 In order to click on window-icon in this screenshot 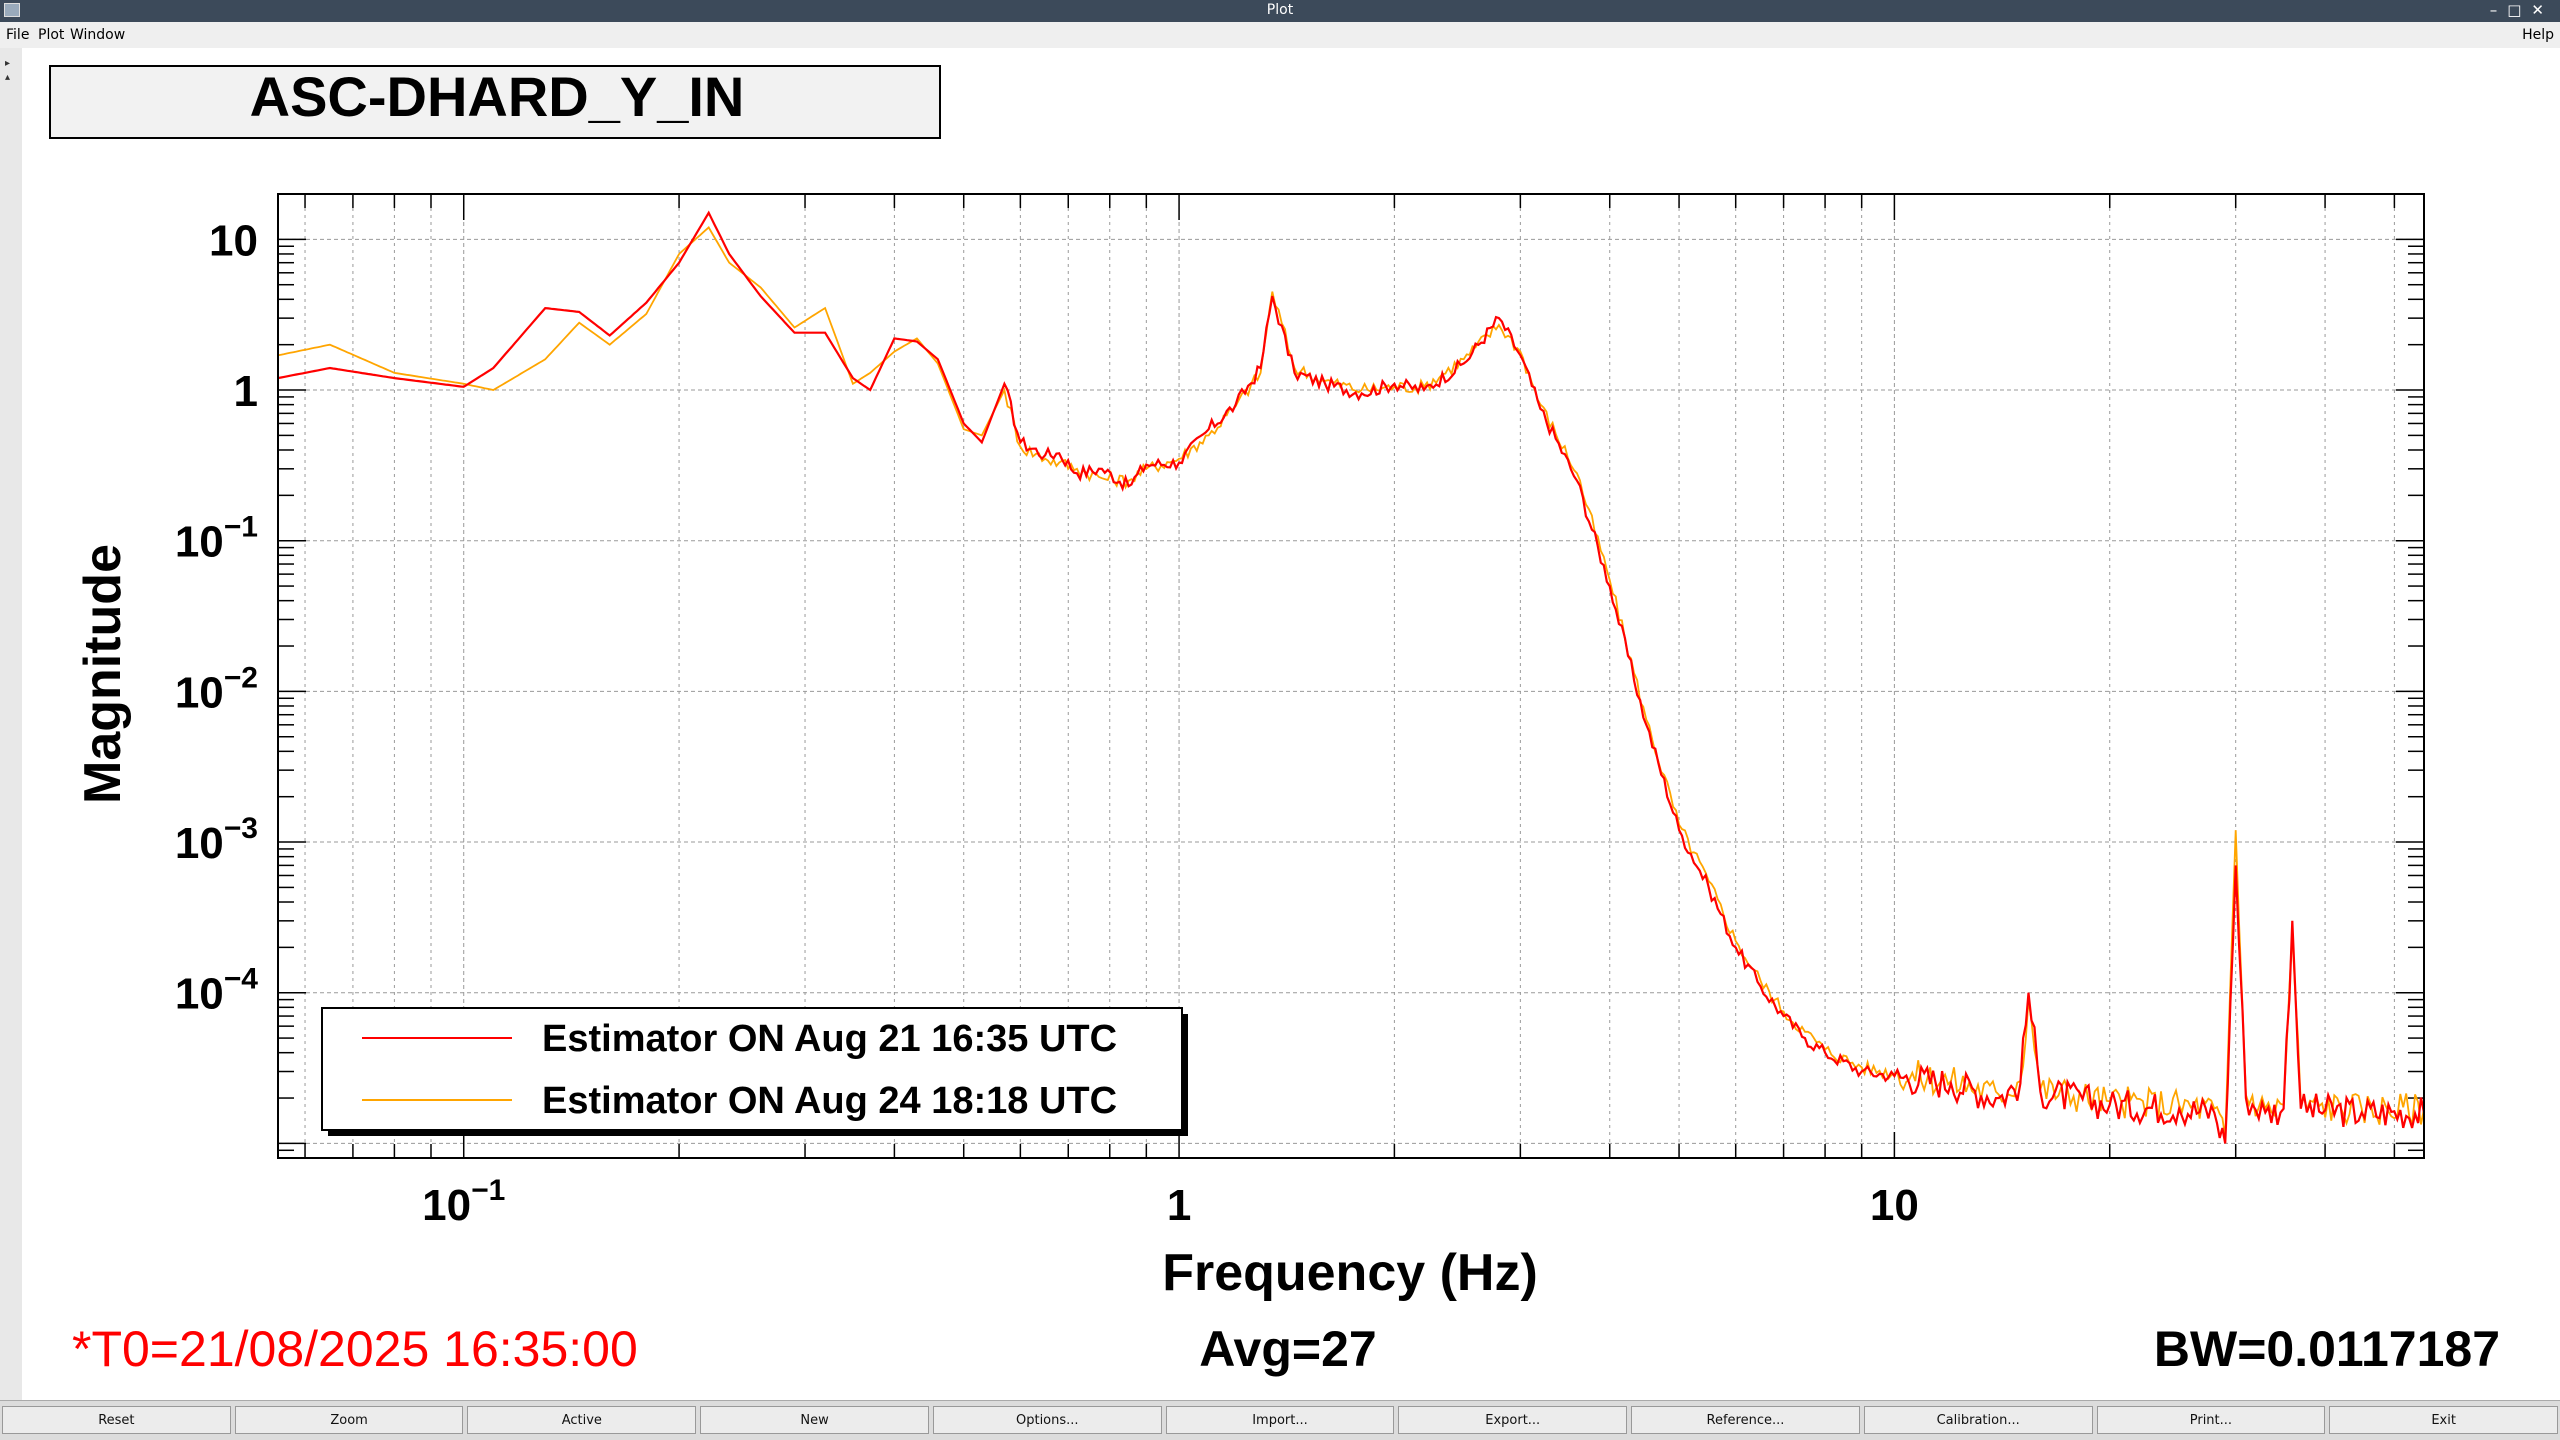, I will do `click(12, 10)`.